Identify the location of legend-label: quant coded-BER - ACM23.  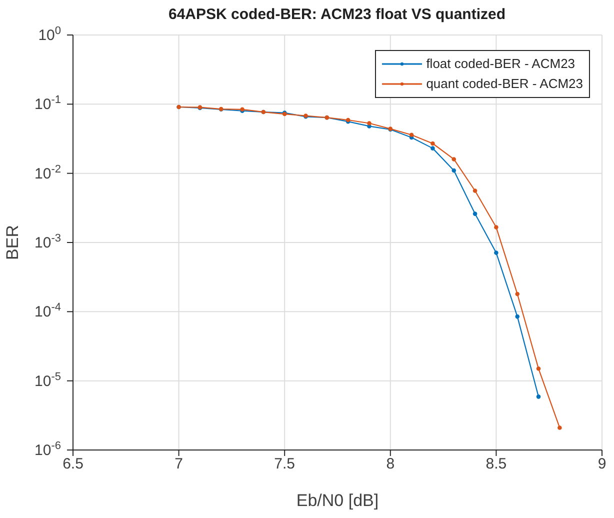
(504, 84).